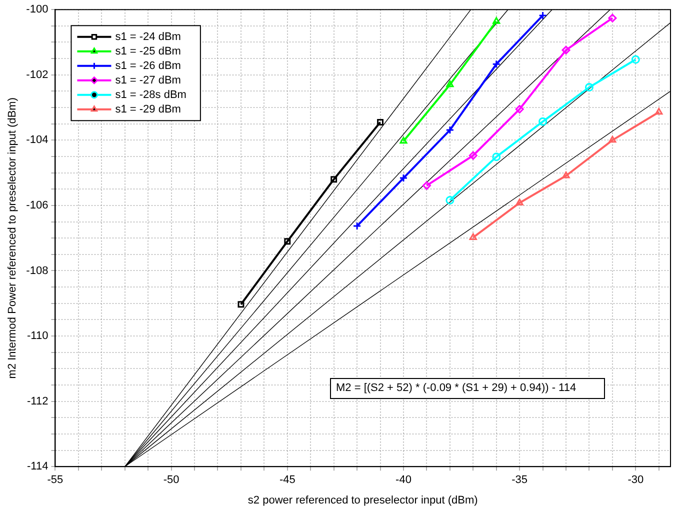 The width and height of the screenshot is (676, 513). What do you see at coordinates (37, 270) in the screenshot?
I see `y-tick-label: -108` at bounding box center [37, 270].